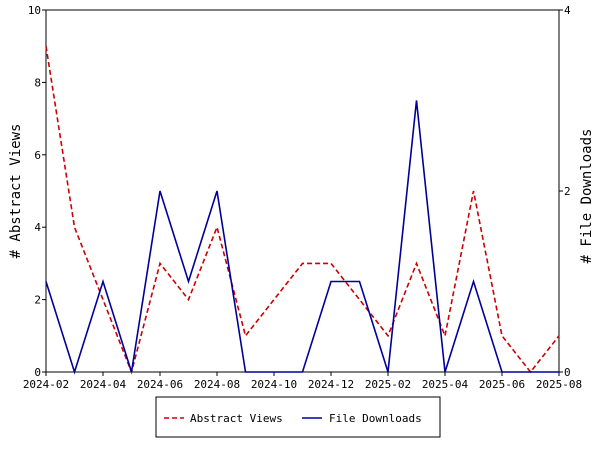 This screenshot has height=450, width=600. I want to click on x-tick-label: 2025-02, so click(388, 384).